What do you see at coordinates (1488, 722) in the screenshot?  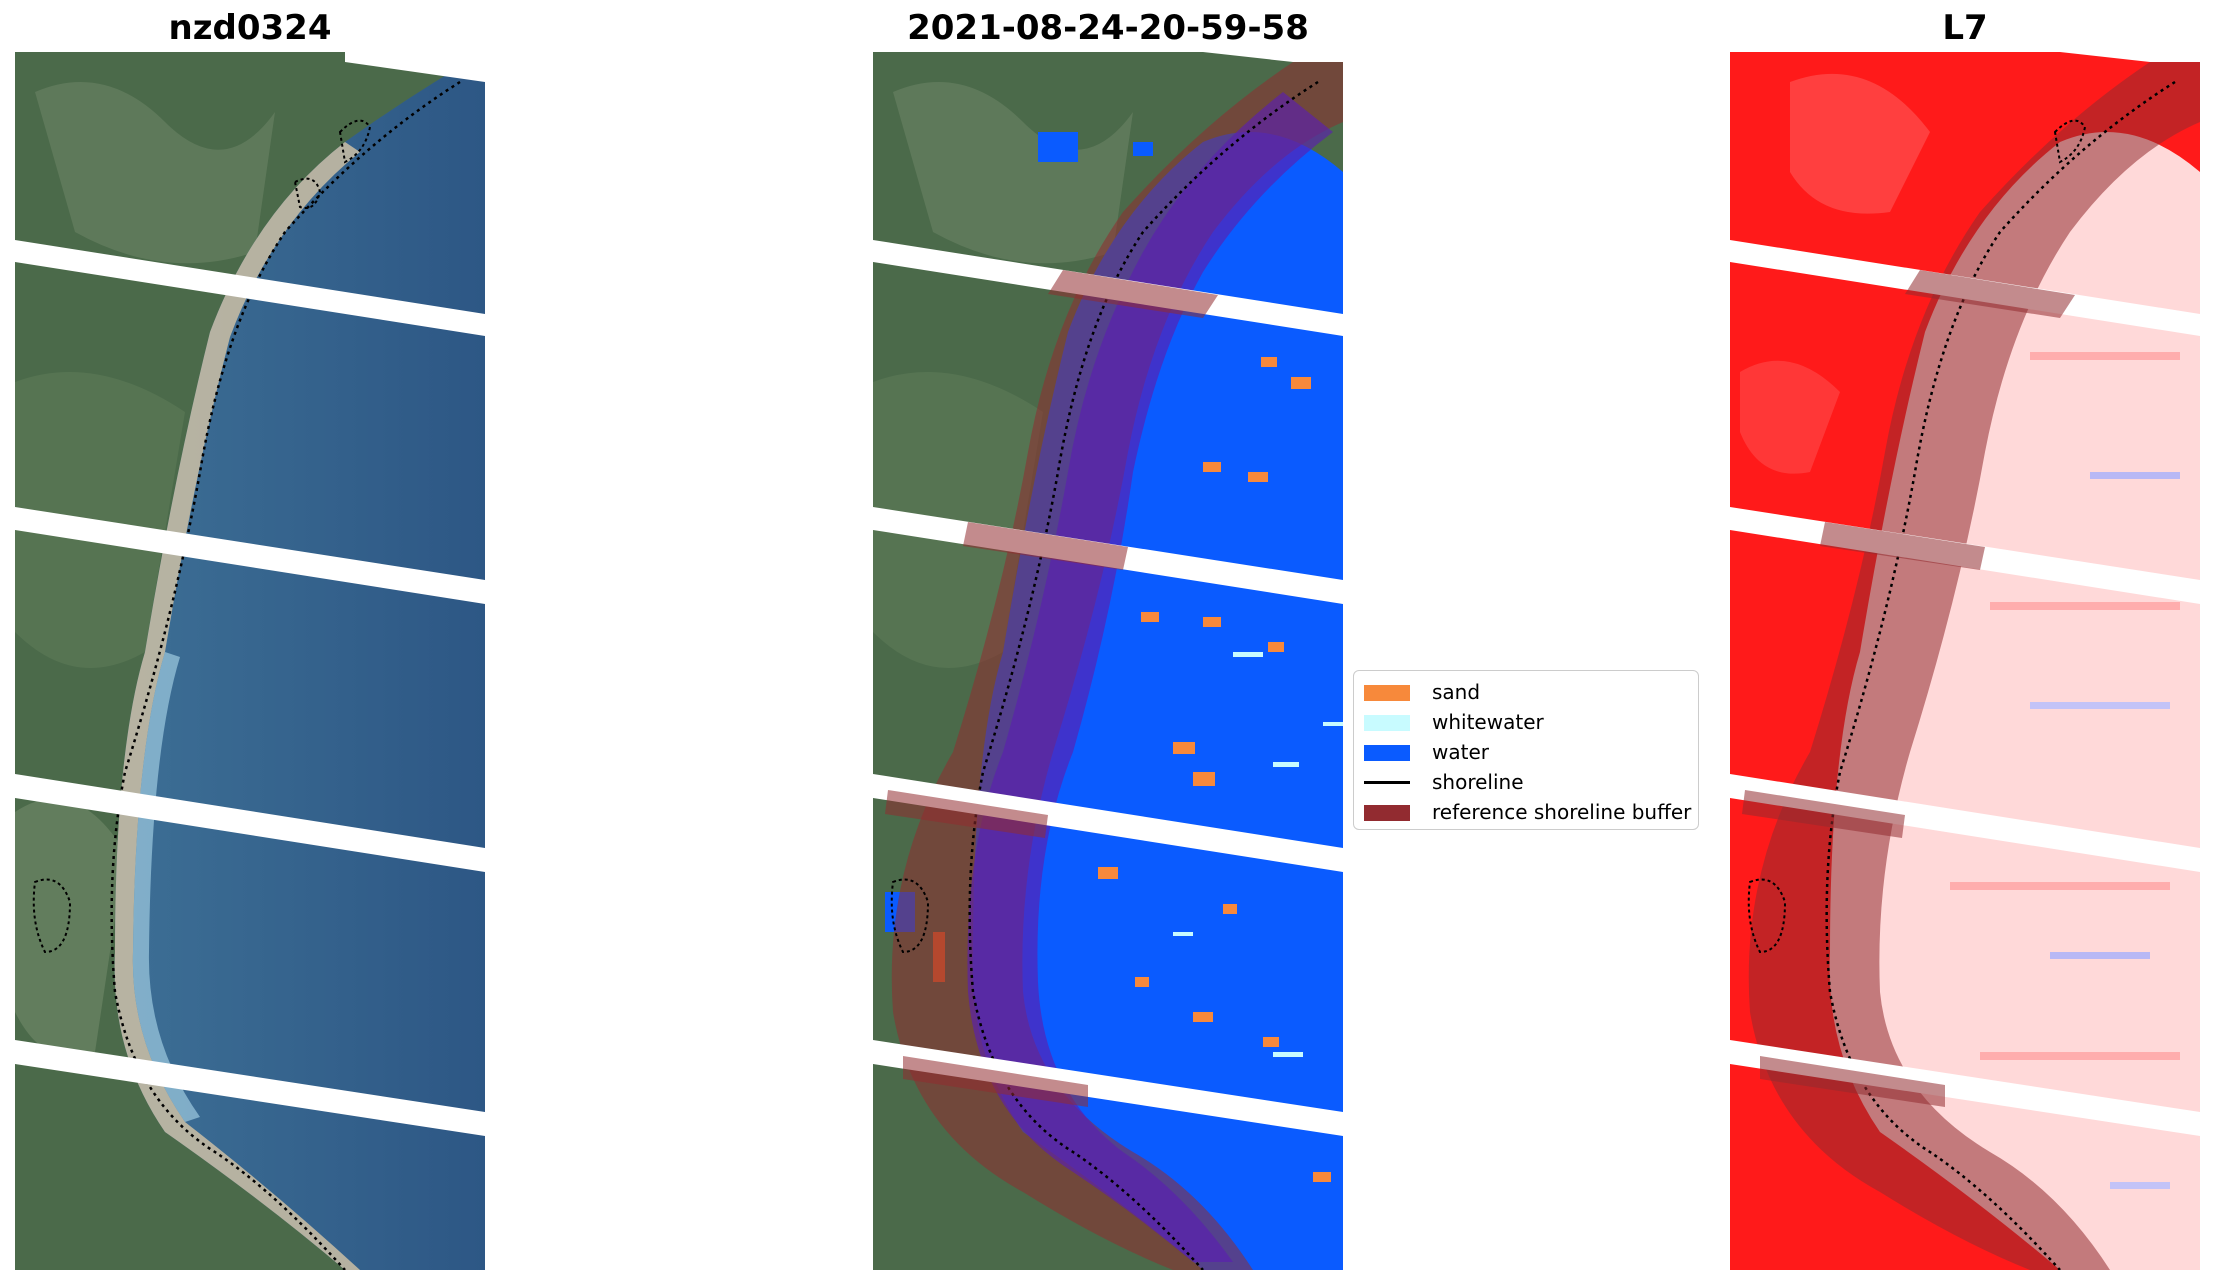 I see `legend-label: whitewater` at bounding box center [1488, 722].